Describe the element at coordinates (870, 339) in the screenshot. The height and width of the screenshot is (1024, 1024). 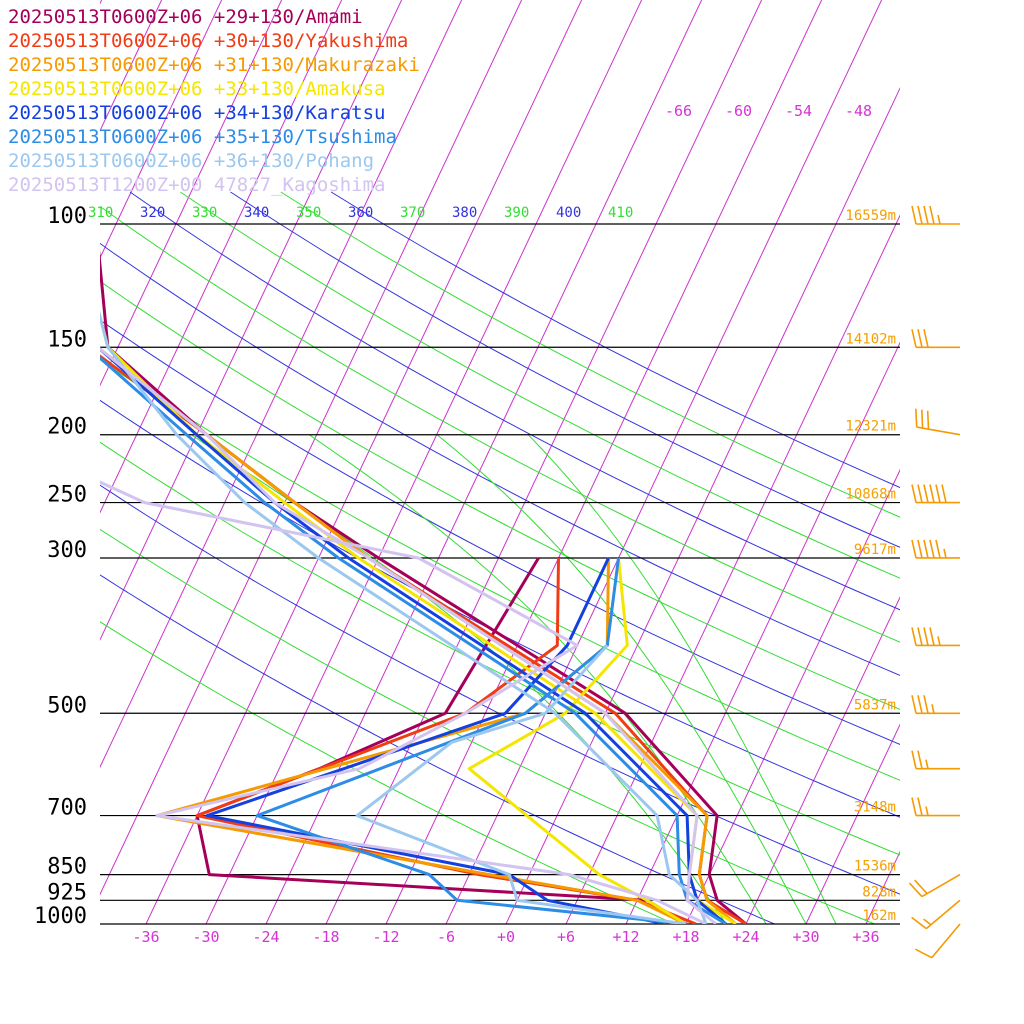
I see `height-label: 14102m` at that location.